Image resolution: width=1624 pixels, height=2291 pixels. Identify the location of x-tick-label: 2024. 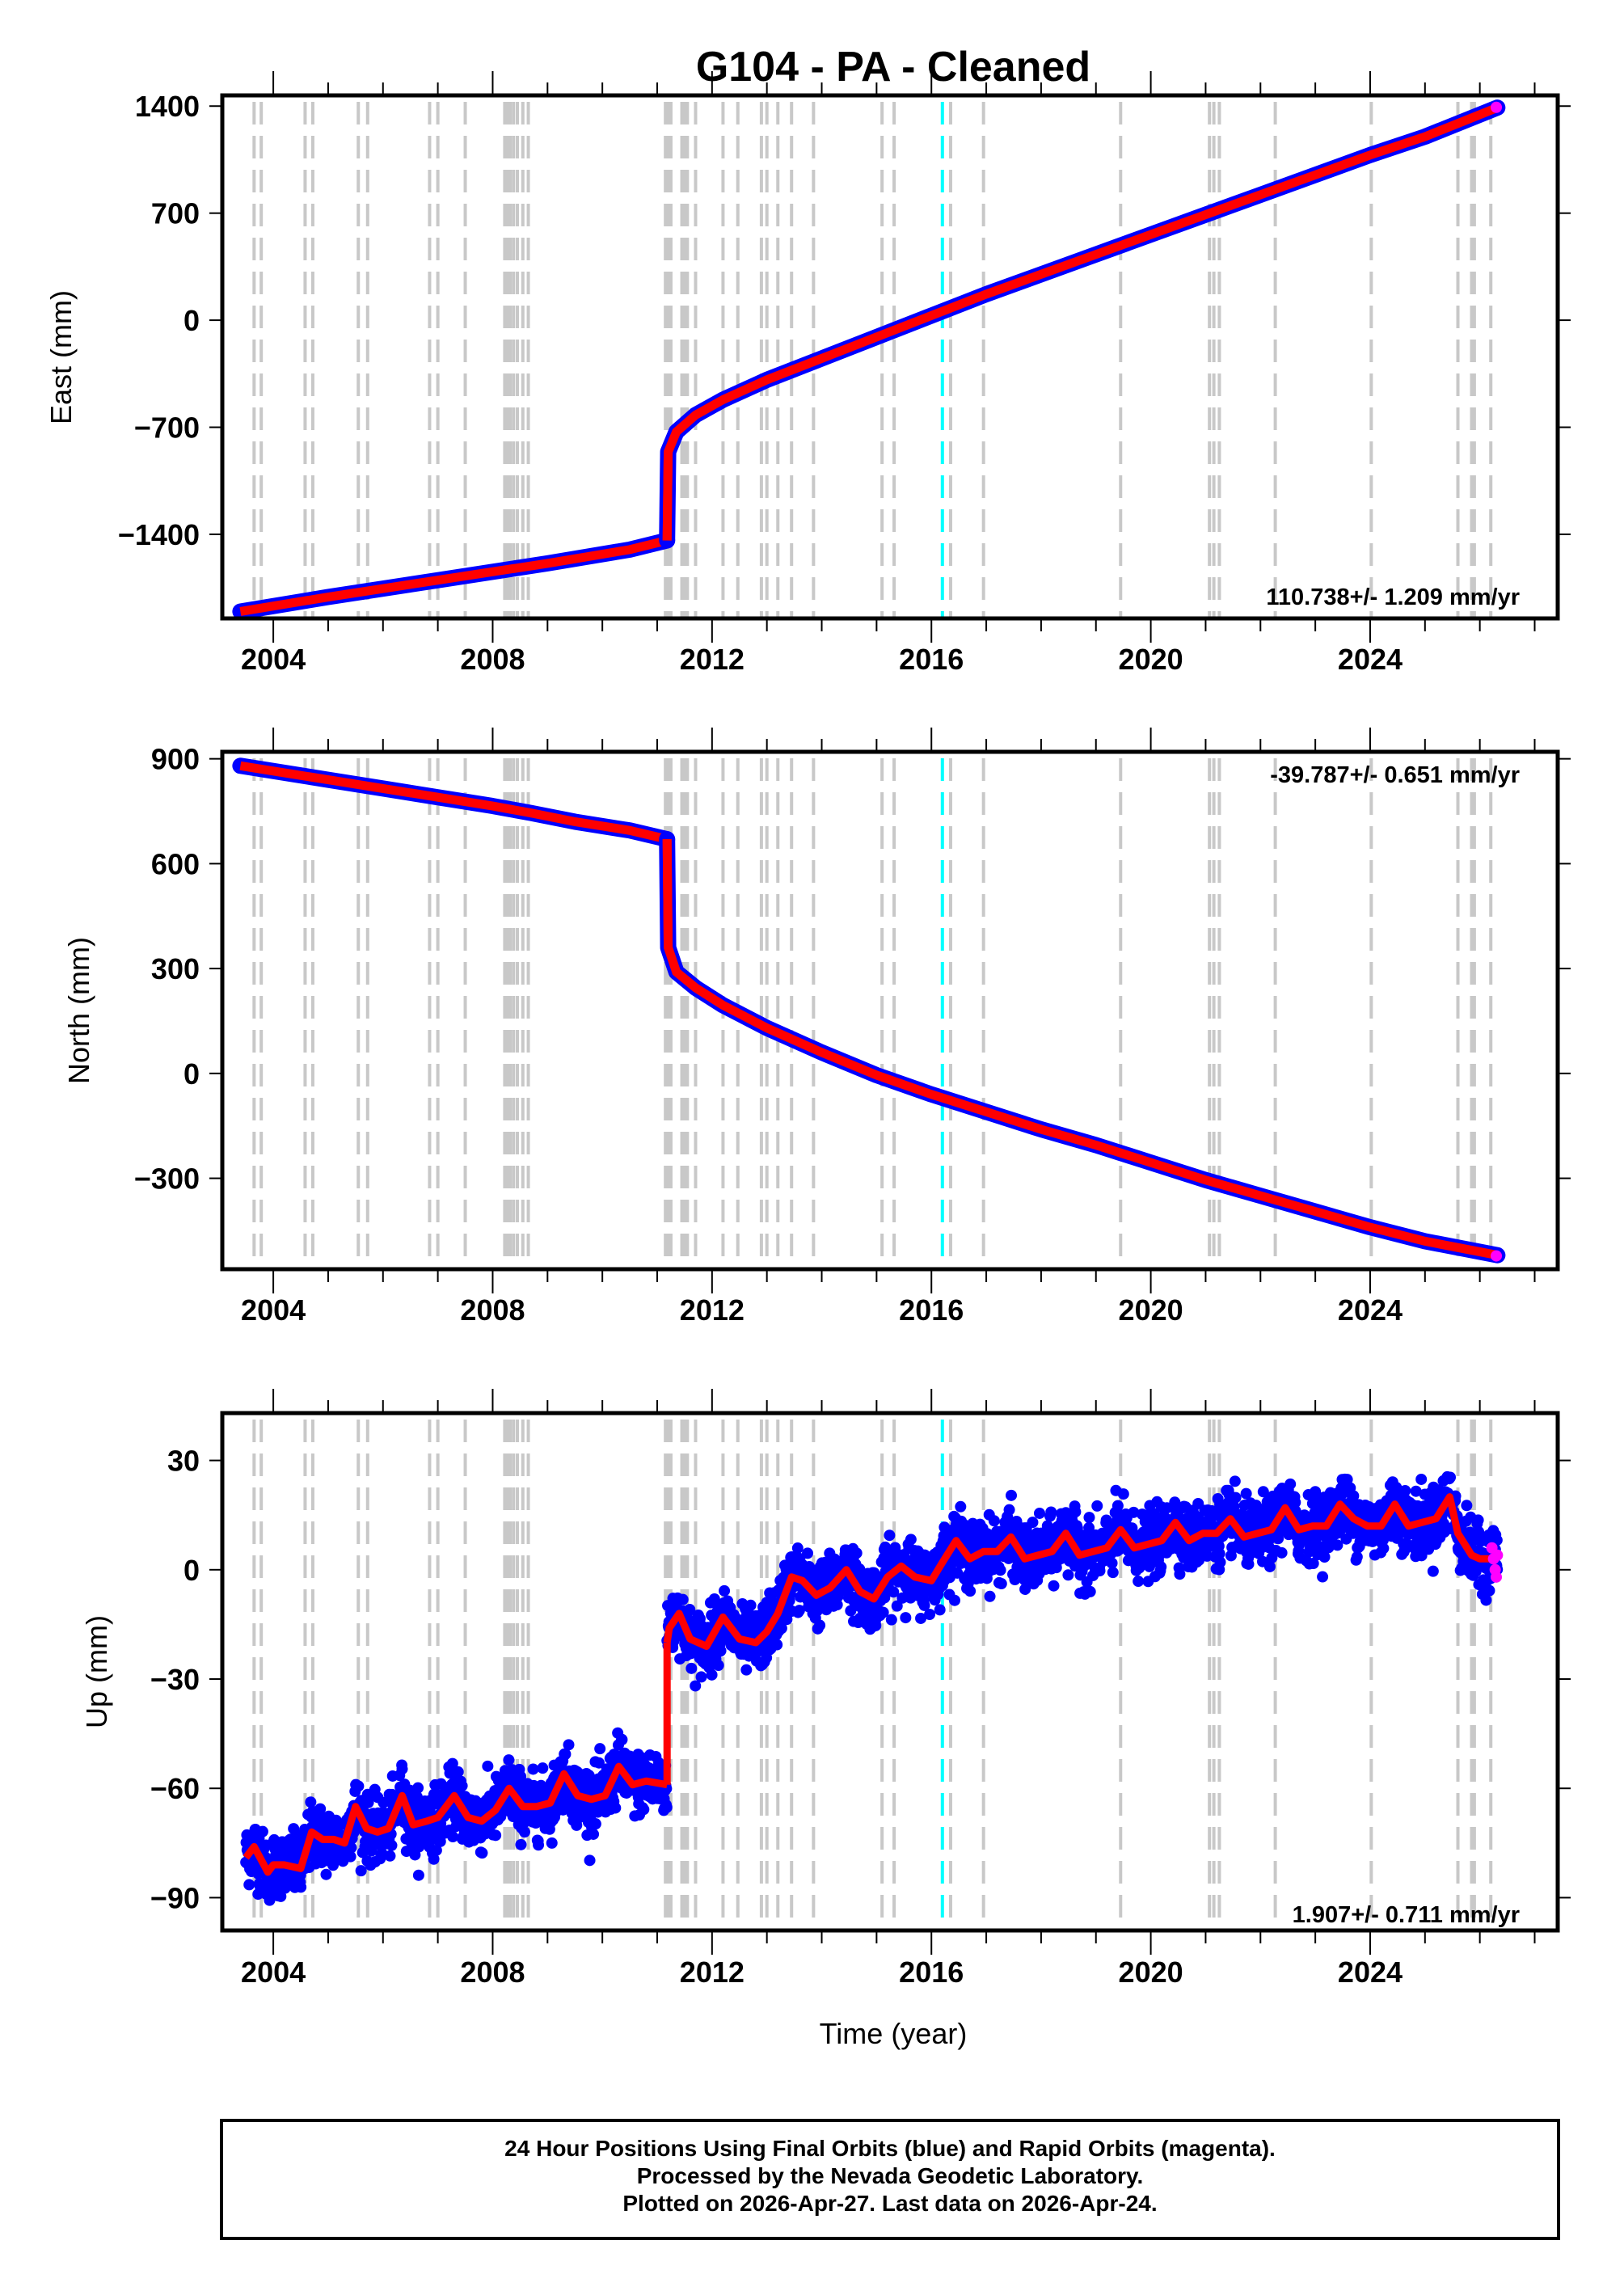
(1370, 1972).